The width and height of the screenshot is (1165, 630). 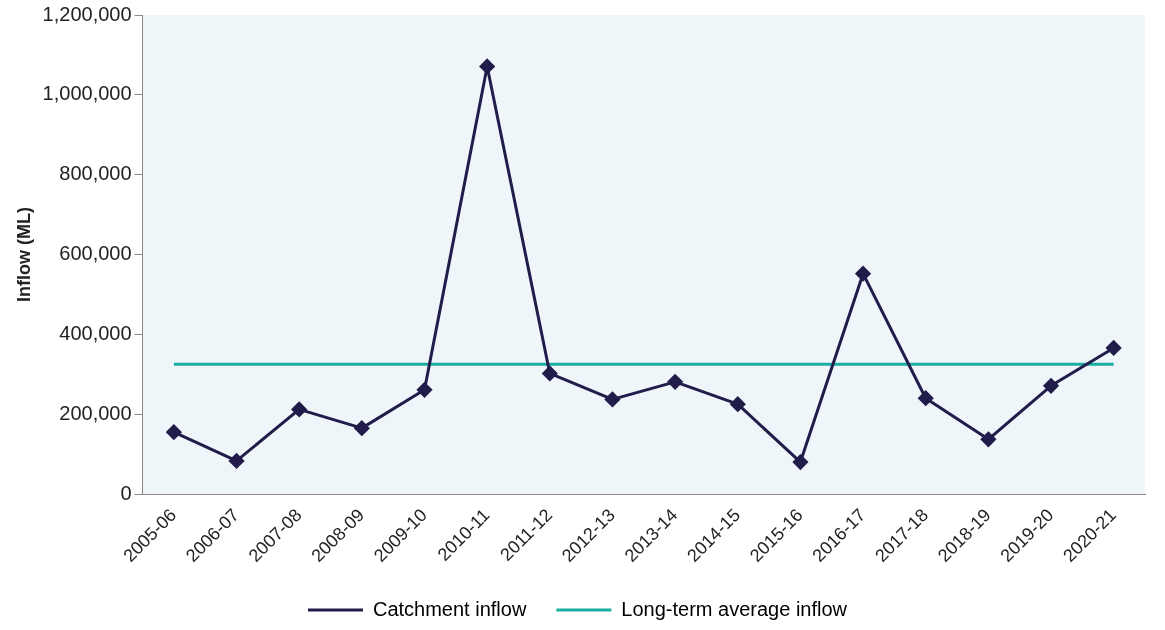 I want to click on y-tick-label: 1,000,000, so click(x=87, y=93).